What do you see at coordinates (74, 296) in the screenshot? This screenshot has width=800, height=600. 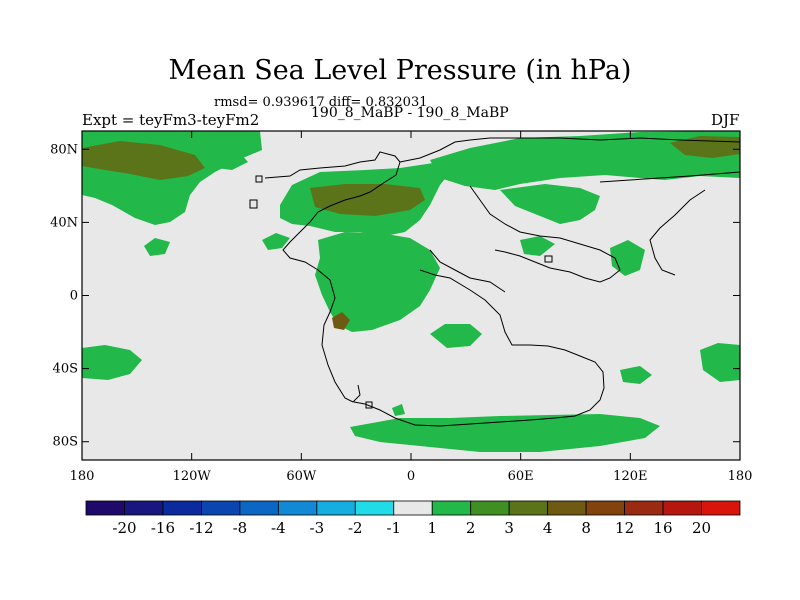 I see `lat-tick-label: 0` at bounding box center [74, 296].